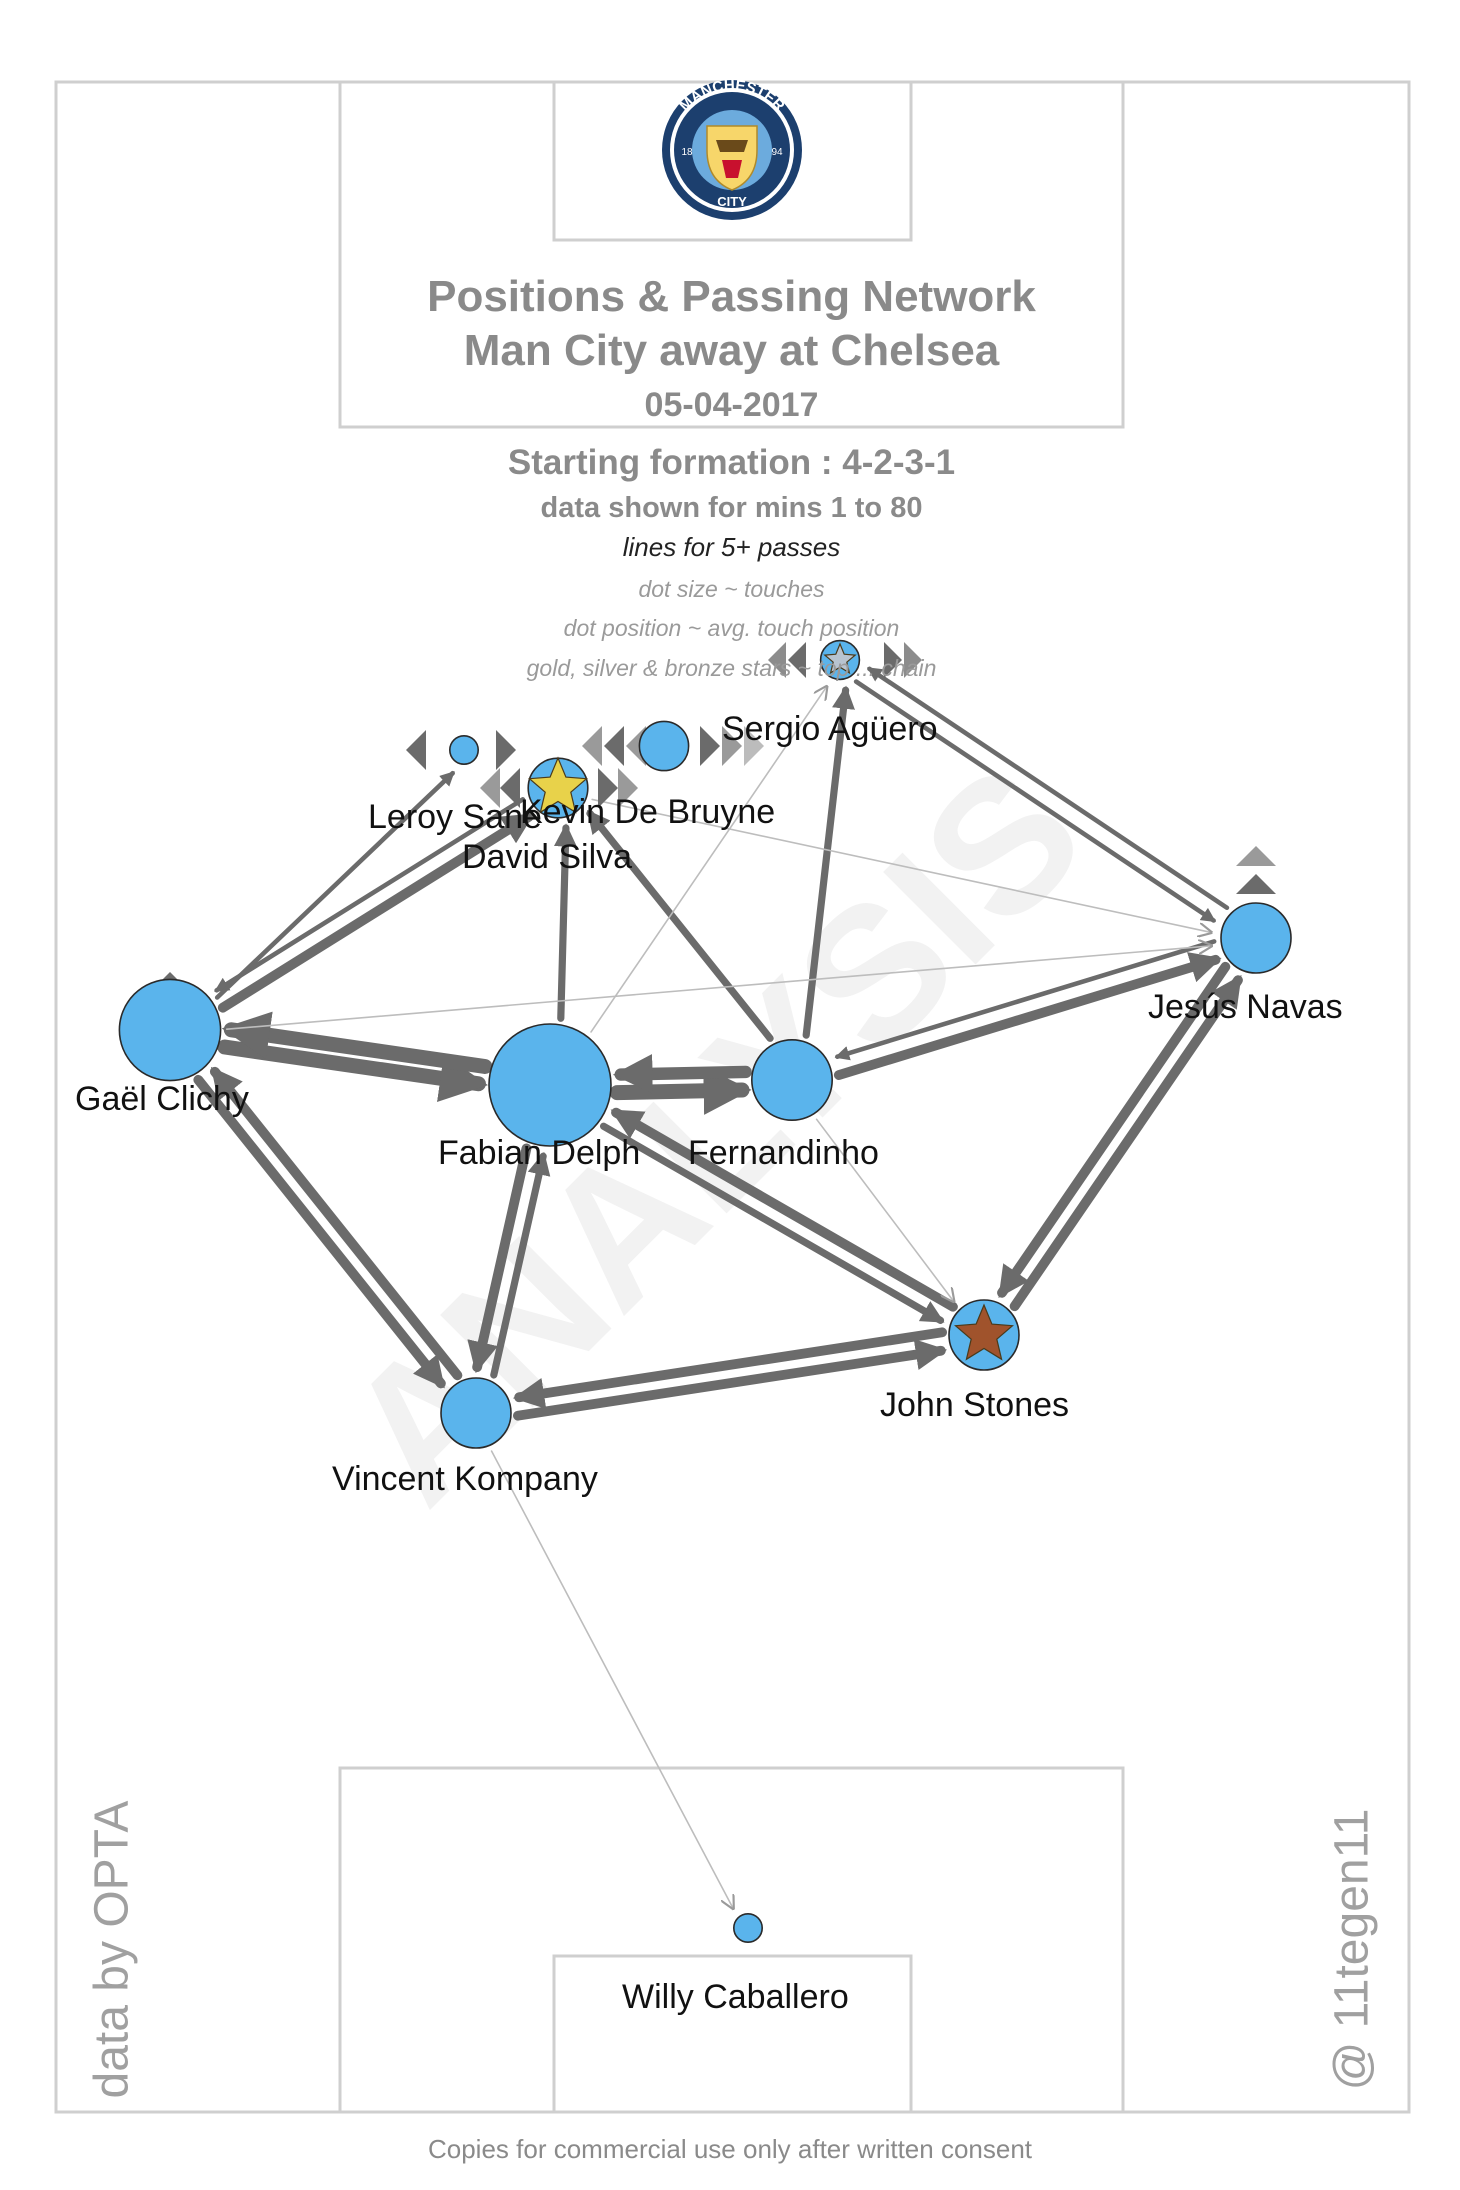 This screenshot has height=2190, width=1460. What do you see at coordinates (357, 1042) in the screenshot?
I see `pass-link-delph-to-clichy` at bounding box center [357, 1042].